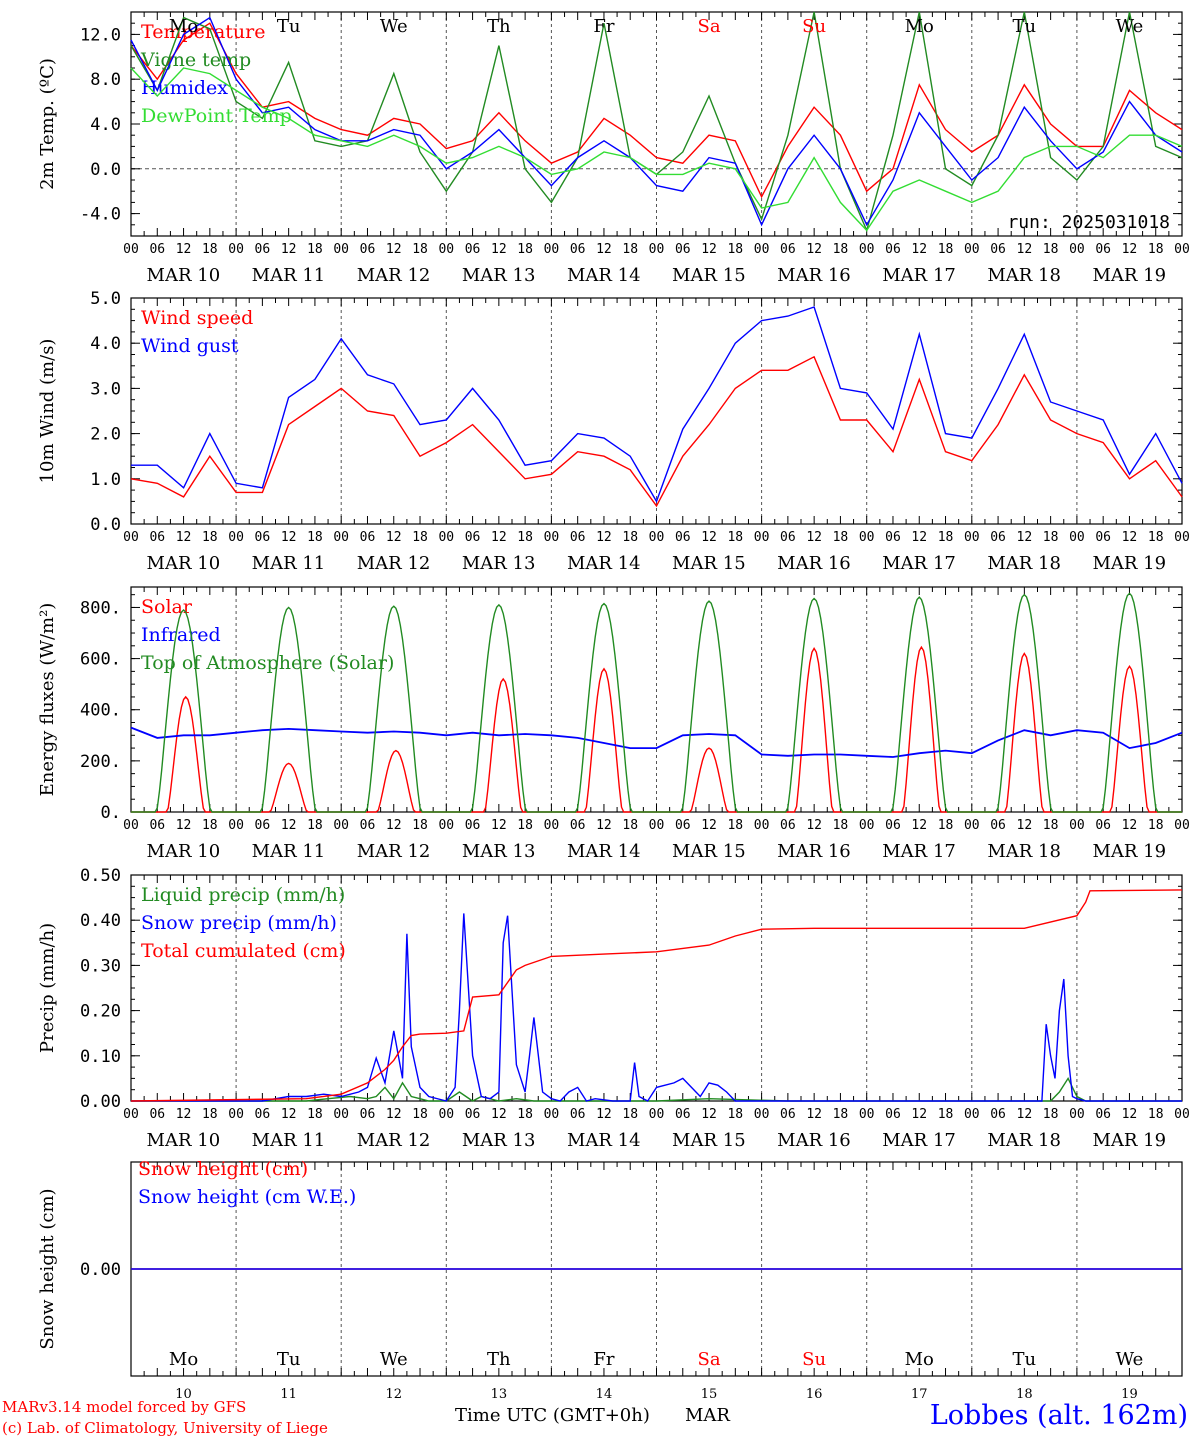 This screenshot has width=1194, height=1440. I want to click on date-label: MAR 10, so click(184, 1140).